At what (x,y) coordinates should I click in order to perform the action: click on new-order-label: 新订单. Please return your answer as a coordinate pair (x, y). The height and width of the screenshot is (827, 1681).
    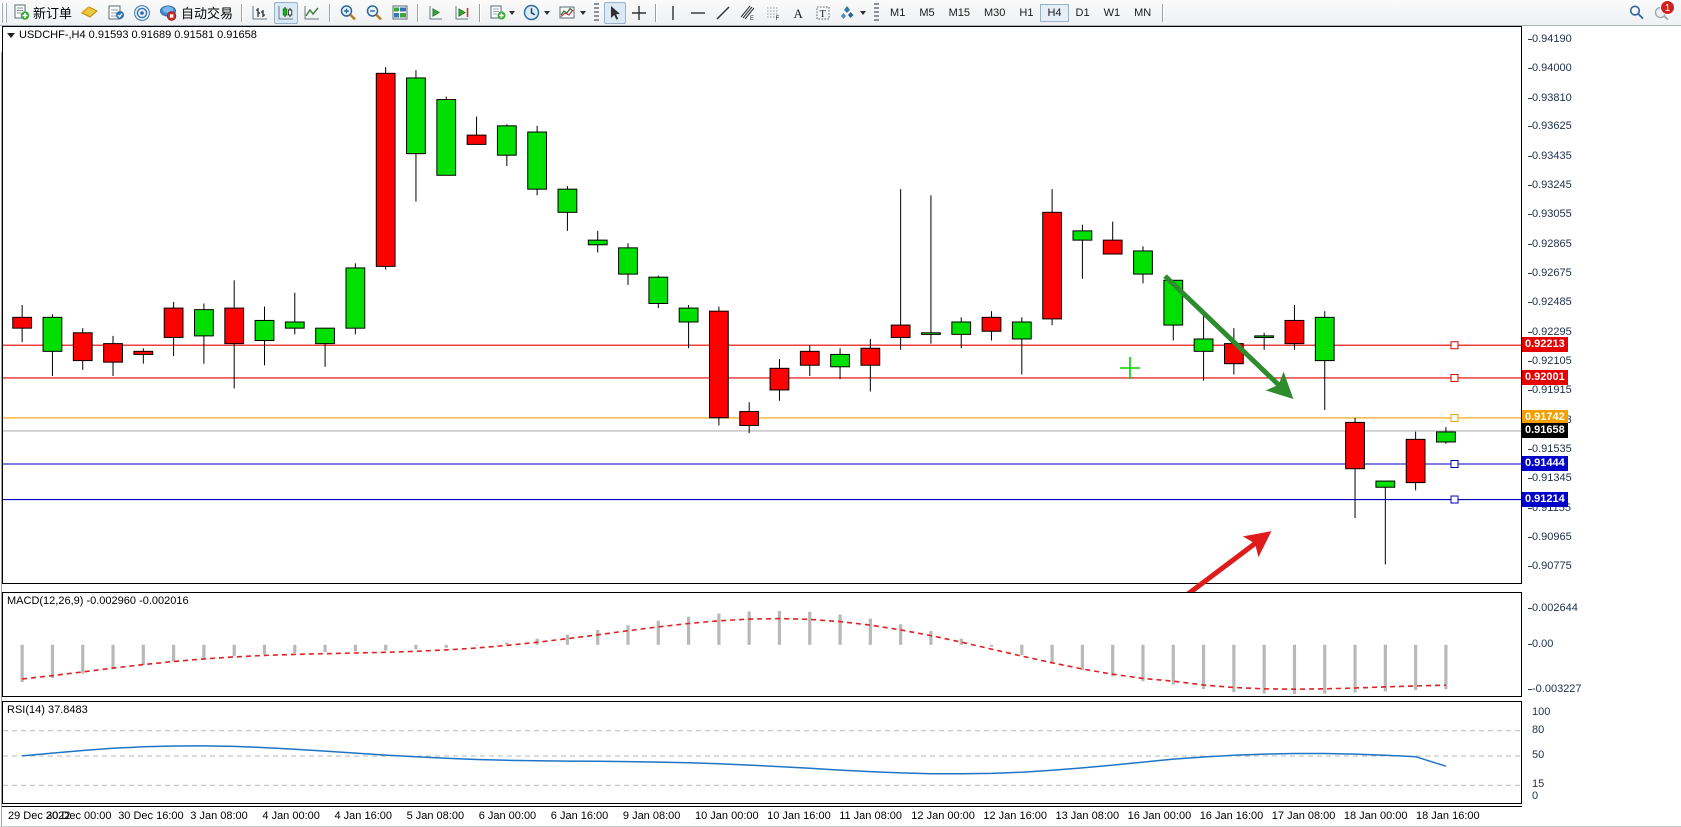
    Looking at the image, I should click on (53, 13).